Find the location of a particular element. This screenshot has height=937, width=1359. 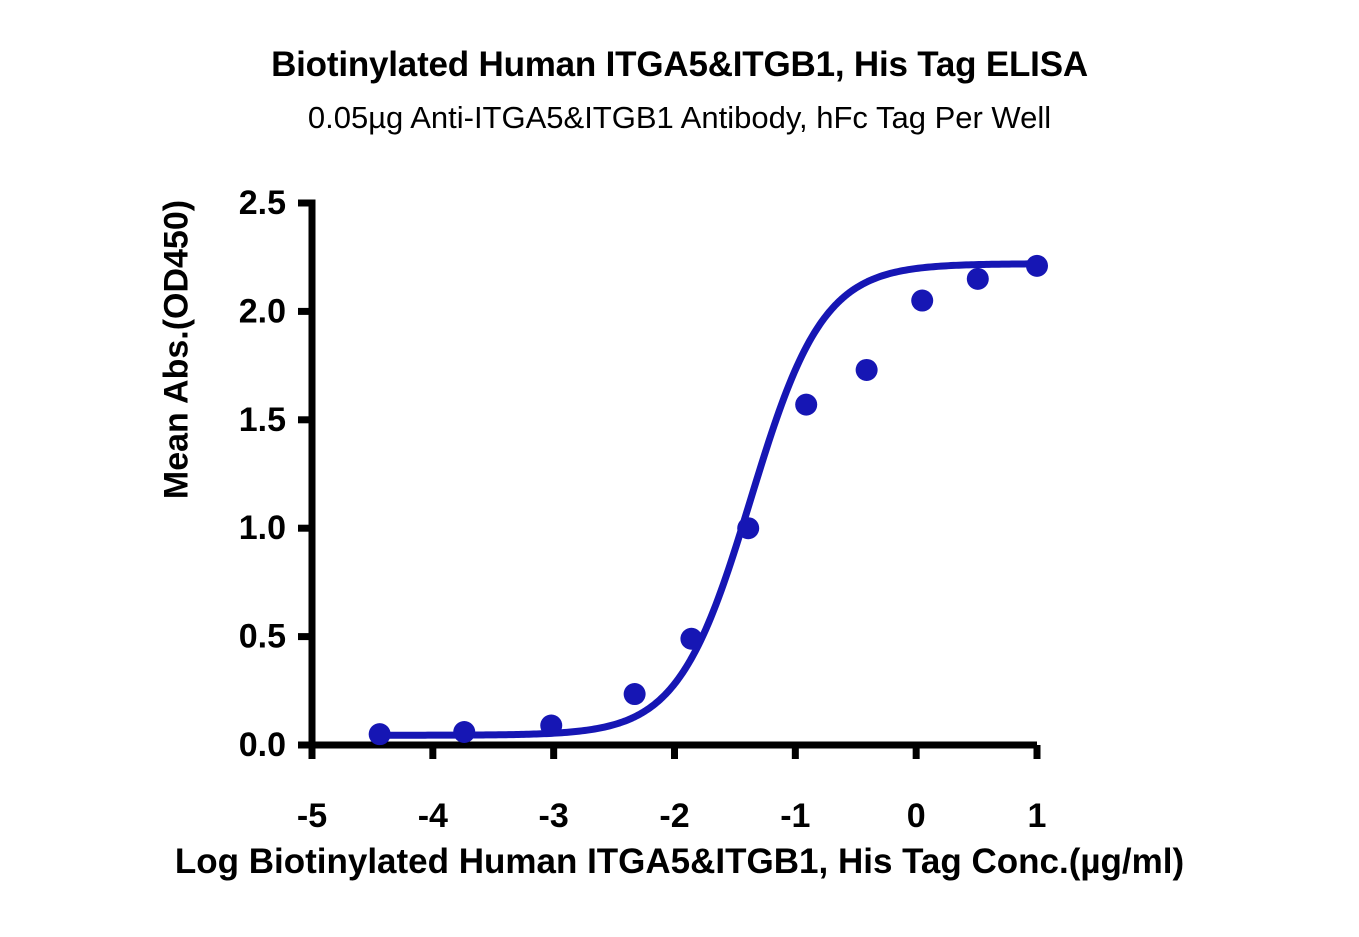

x-tick-label: -3 is located at coordinates (554, 816).